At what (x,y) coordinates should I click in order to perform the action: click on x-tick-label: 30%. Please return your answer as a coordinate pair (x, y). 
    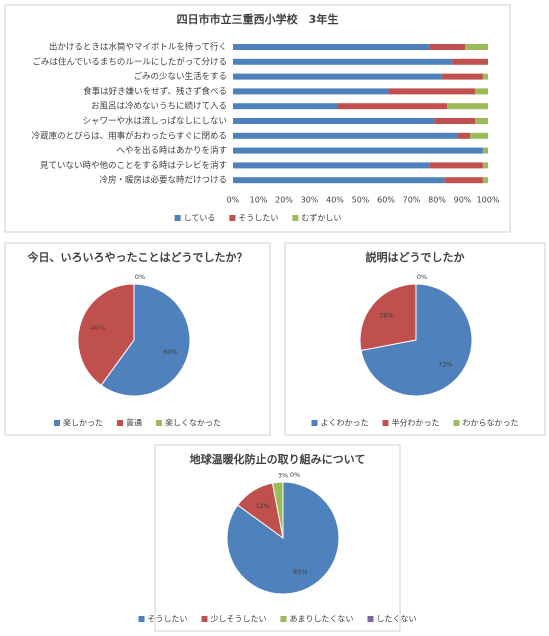
    Looking at the image, I should click on (310, 200).